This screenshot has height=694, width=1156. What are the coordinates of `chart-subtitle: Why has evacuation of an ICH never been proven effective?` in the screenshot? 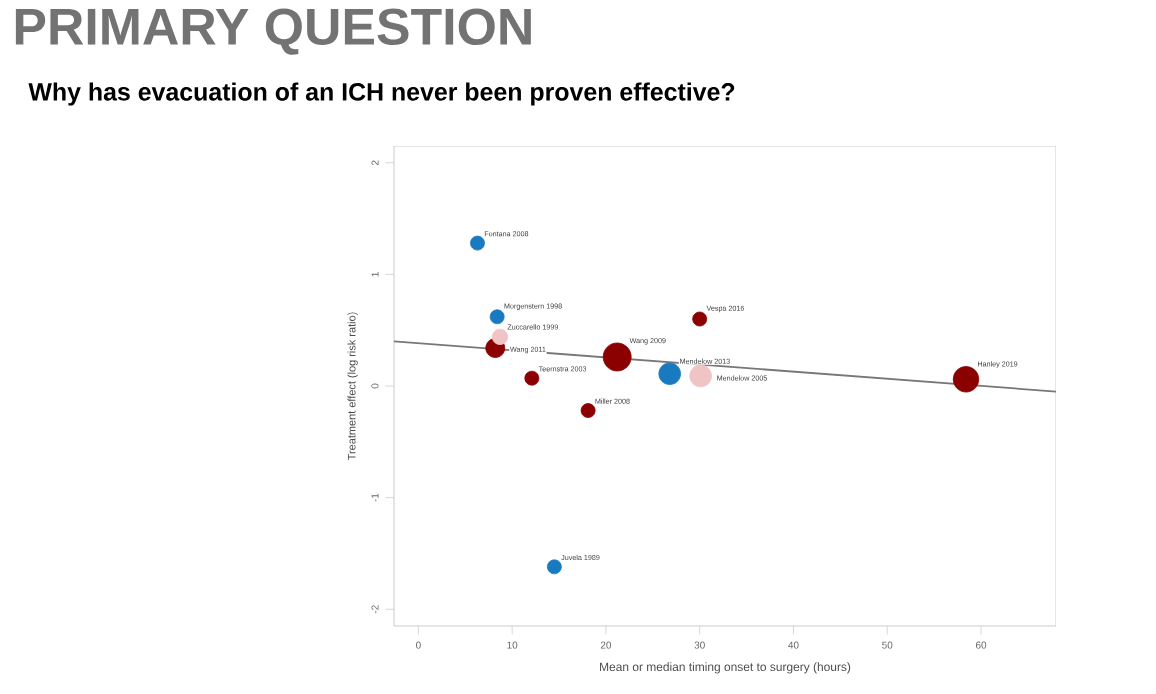 It's located at (381, 94).